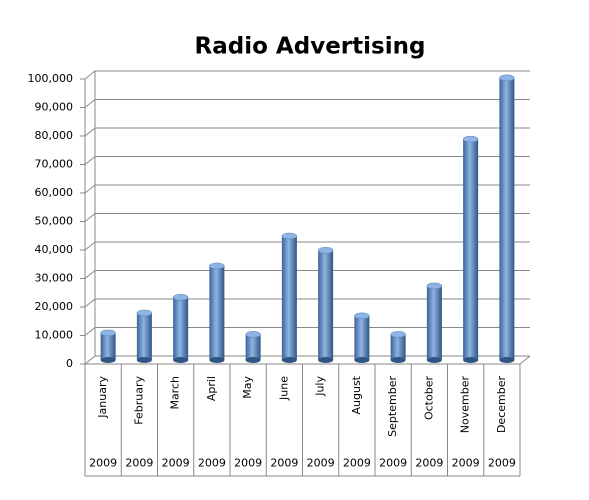  What do you see at coordinates (51, 78) in the screenshot?
I see `y-tick-label: 100,000` at bounding box center [51, 78].